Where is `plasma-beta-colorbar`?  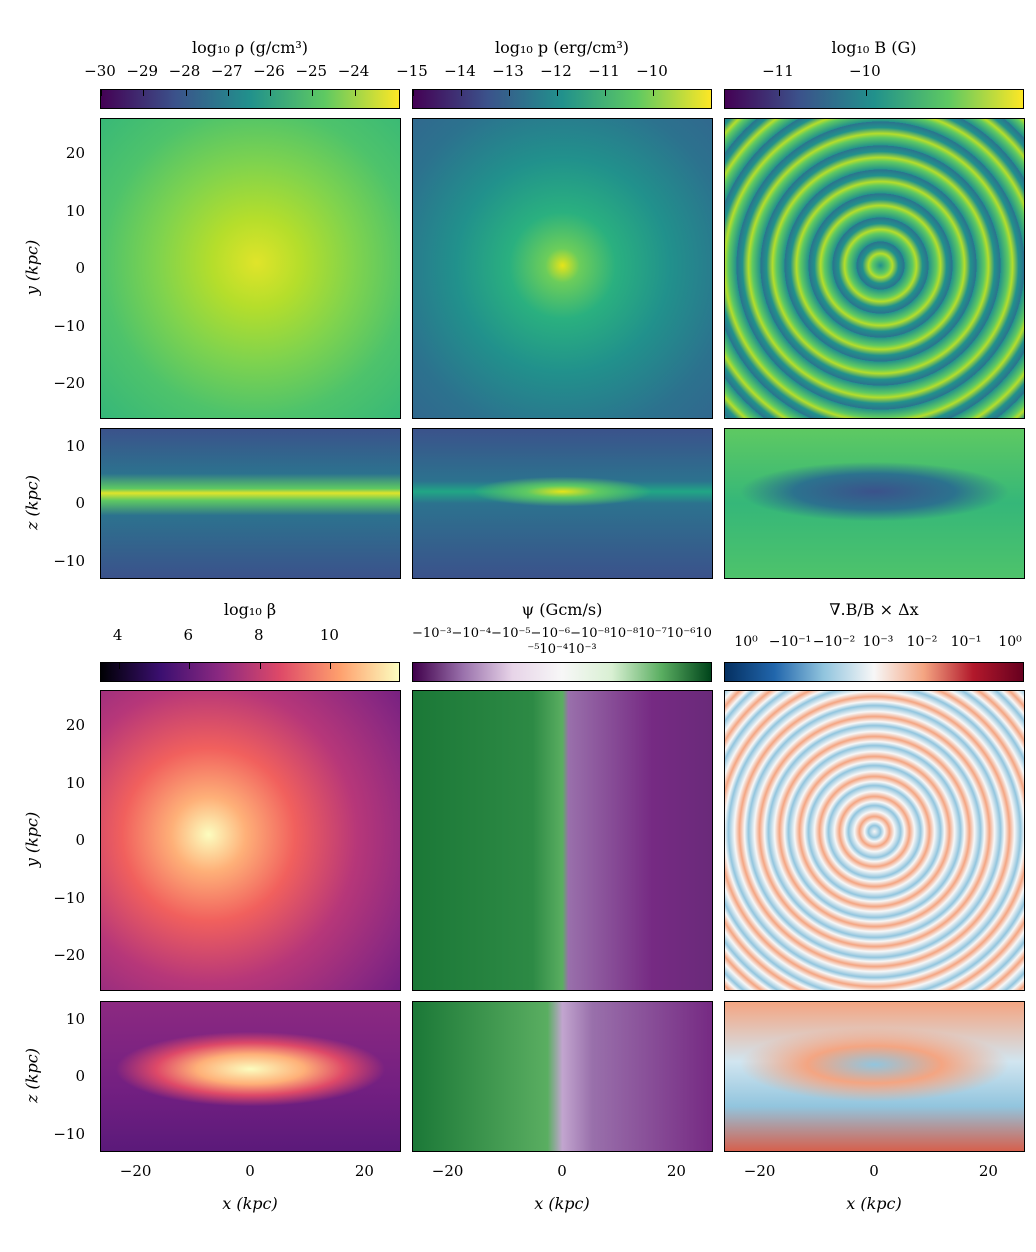 plasma-beta-colorbar is located at coordinates (250, 672).